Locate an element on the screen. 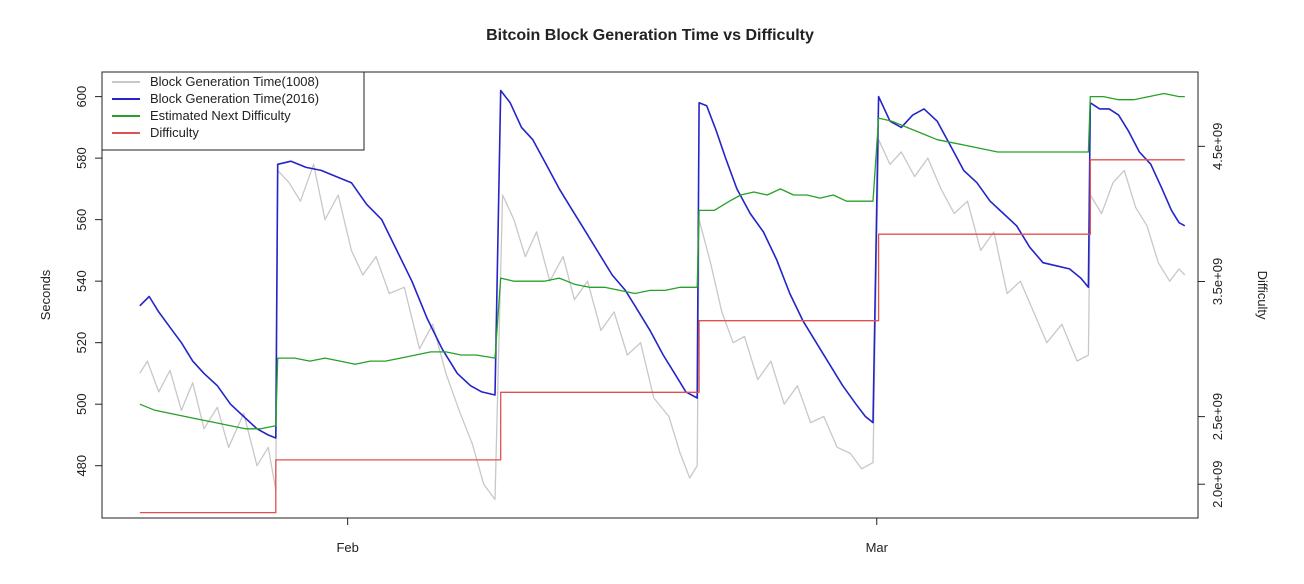 The width and height of the screenshot is (1304, 584). legend-label: Block Generation Time(1008) is located at coordinates (234, 81).